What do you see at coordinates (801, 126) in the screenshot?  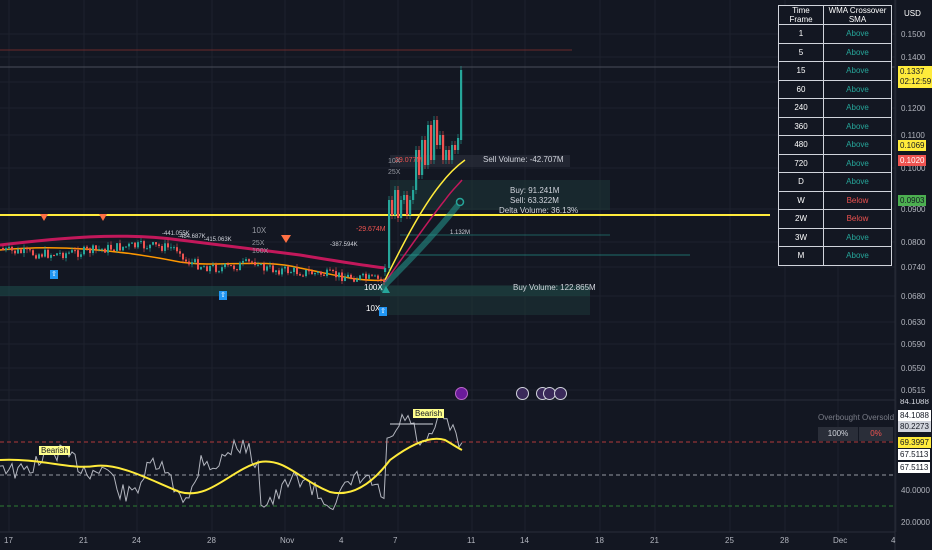 I see `timeframe-cell: 360` at bounding box center [801, 126].